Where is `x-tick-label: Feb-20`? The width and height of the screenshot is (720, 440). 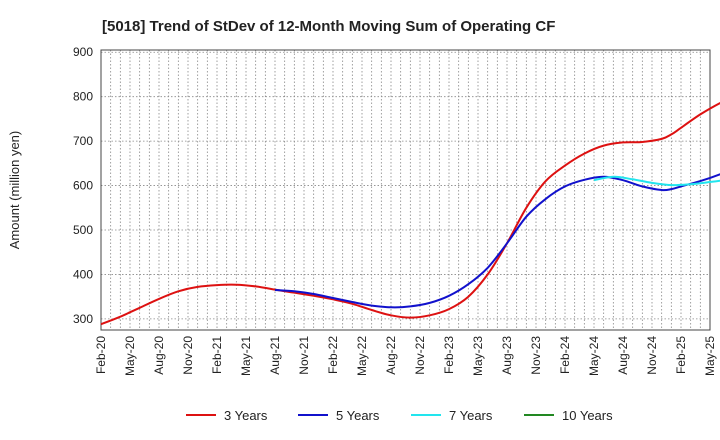
x-tick-label: Feb-20 is located at coordinates (101, 355).